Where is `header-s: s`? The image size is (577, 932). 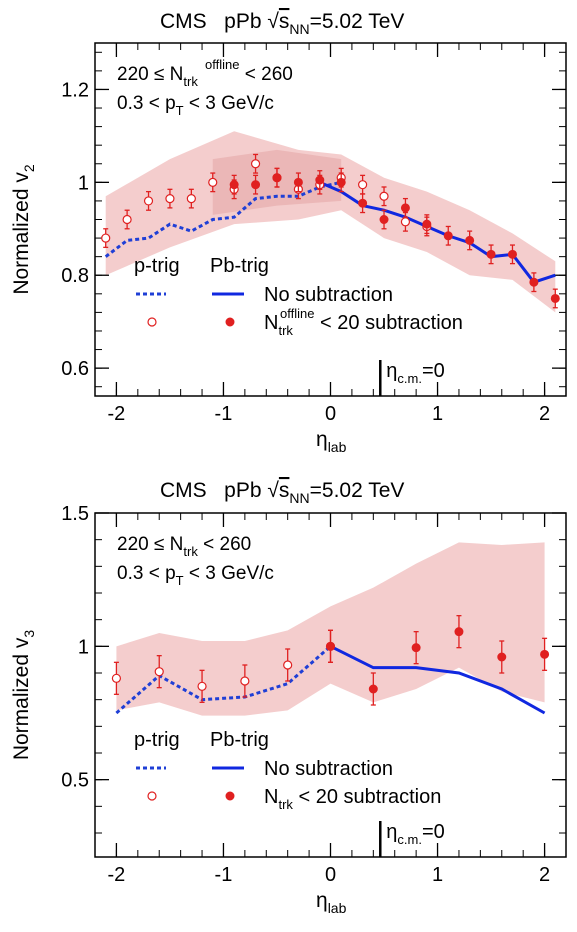
header-s: s is located at coordinates (284, 490).